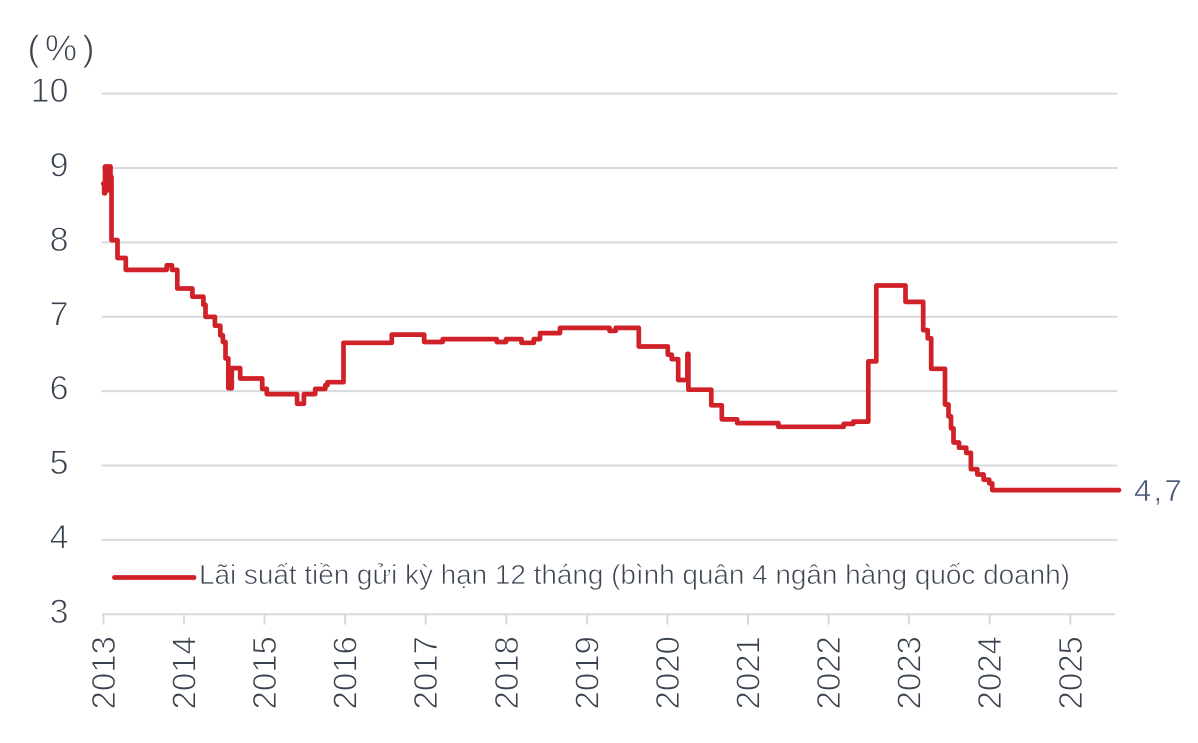  Describe the element at coordinates (59, 463) in the screenshot. I see `svg-text: 5` at that location.